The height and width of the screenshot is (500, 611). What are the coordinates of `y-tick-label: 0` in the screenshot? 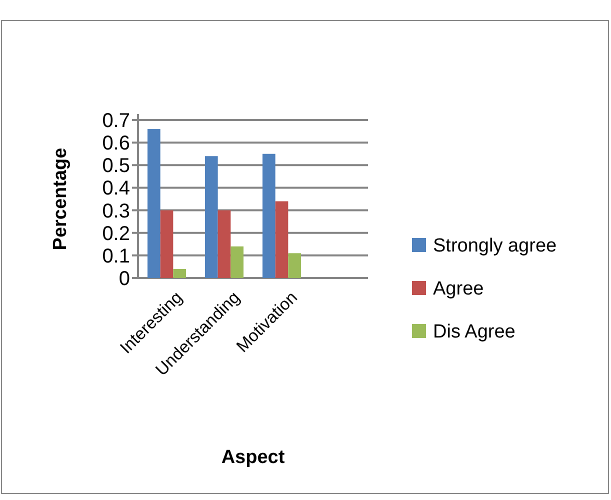 It's located at (124, 279).